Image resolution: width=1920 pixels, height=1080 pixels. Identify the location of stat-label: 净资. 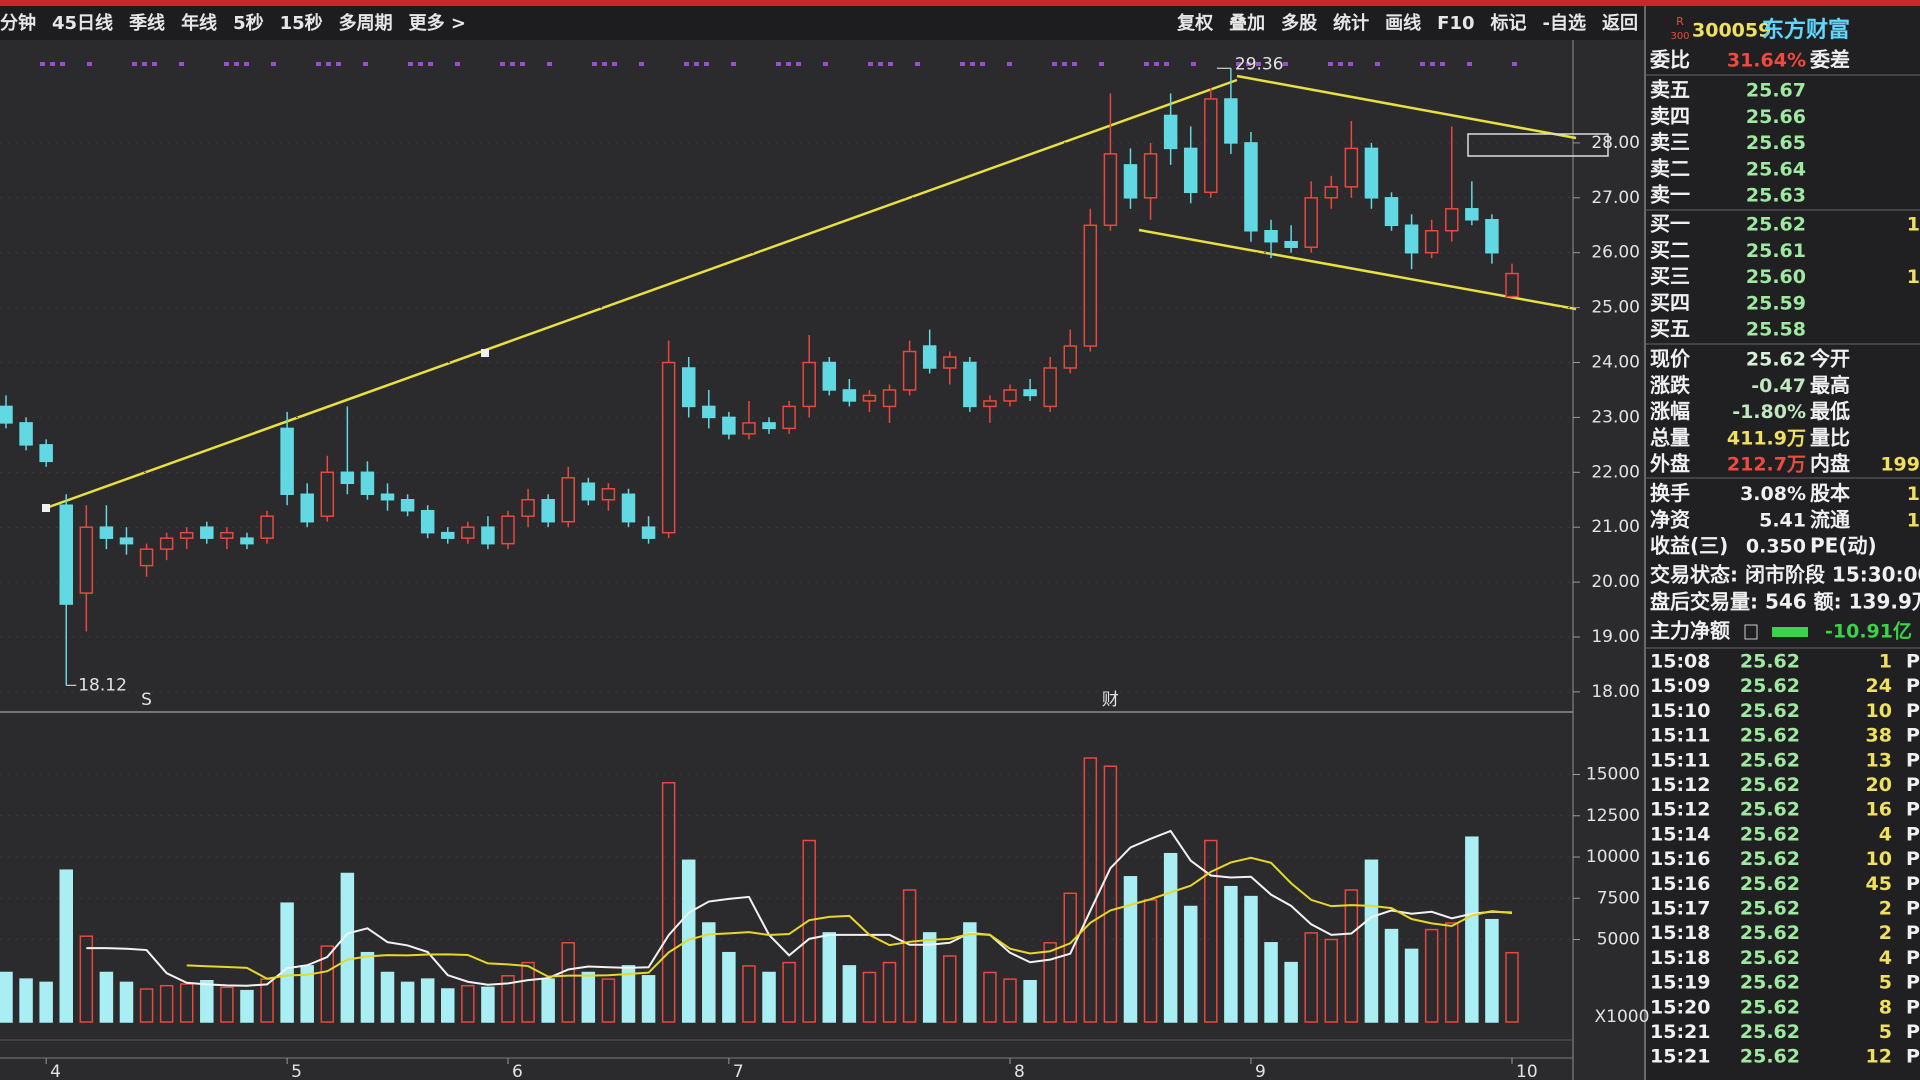
(1670, 519).